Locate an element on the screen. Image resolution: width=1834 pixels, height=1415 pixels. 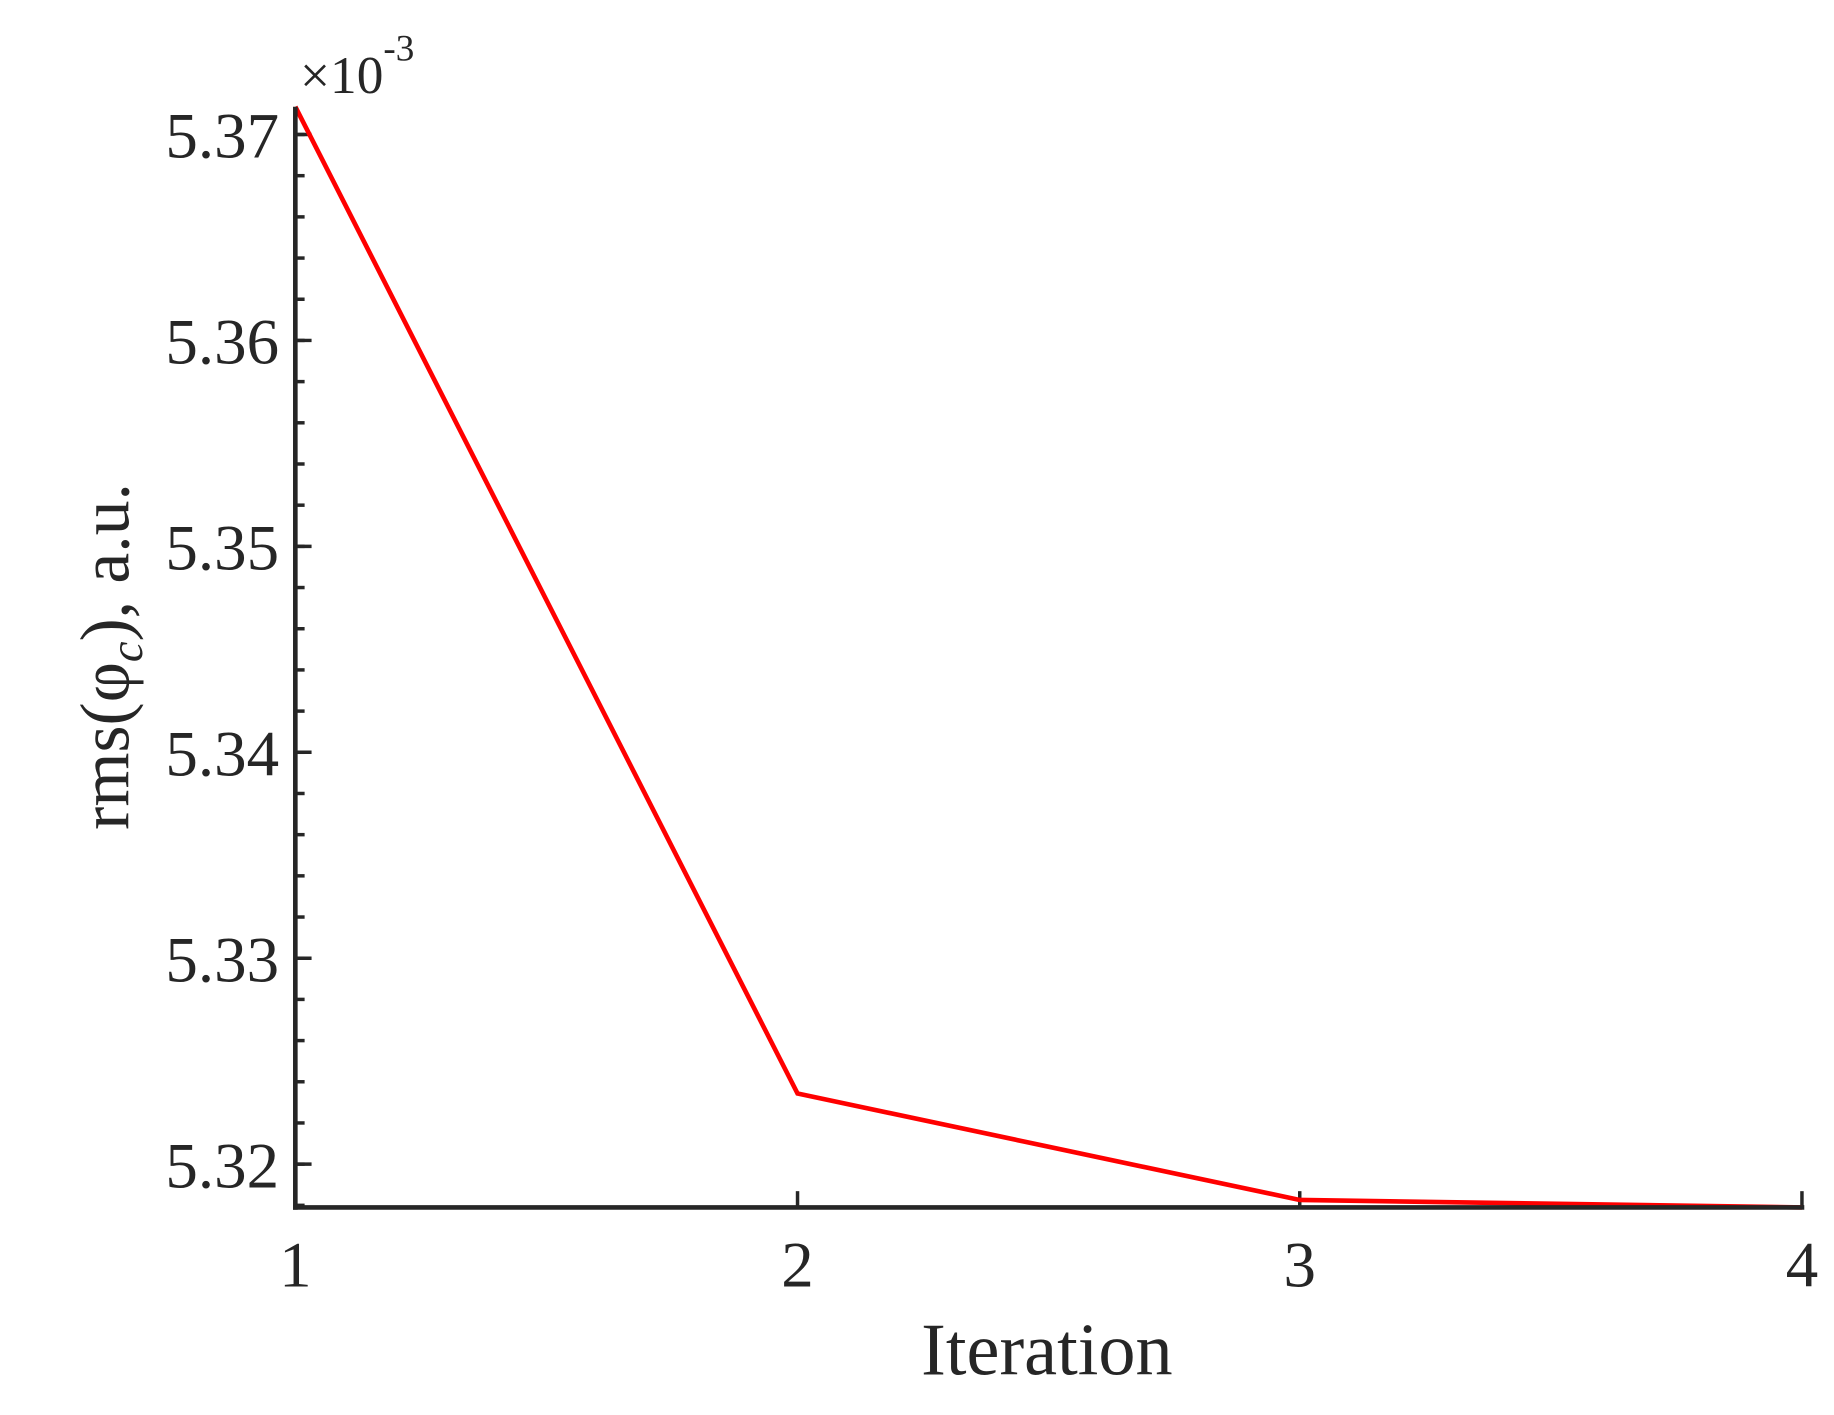
y-tick-label: 5.35 is located at coordinates (222, 549).